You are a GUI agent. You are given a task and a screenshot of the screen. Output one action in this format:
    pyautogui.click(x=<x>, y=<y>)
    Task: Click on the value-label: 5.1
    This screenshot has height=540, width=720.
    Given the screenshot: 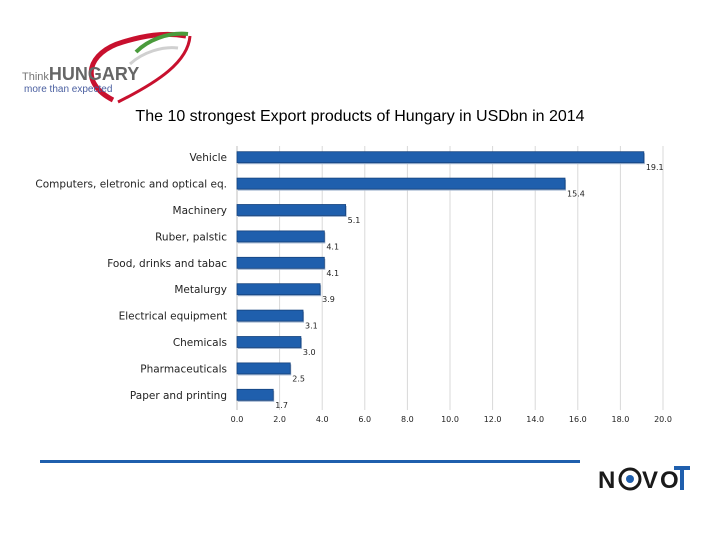 What is the action you would take?
    pyautogui.click(x=354, y=220)
    